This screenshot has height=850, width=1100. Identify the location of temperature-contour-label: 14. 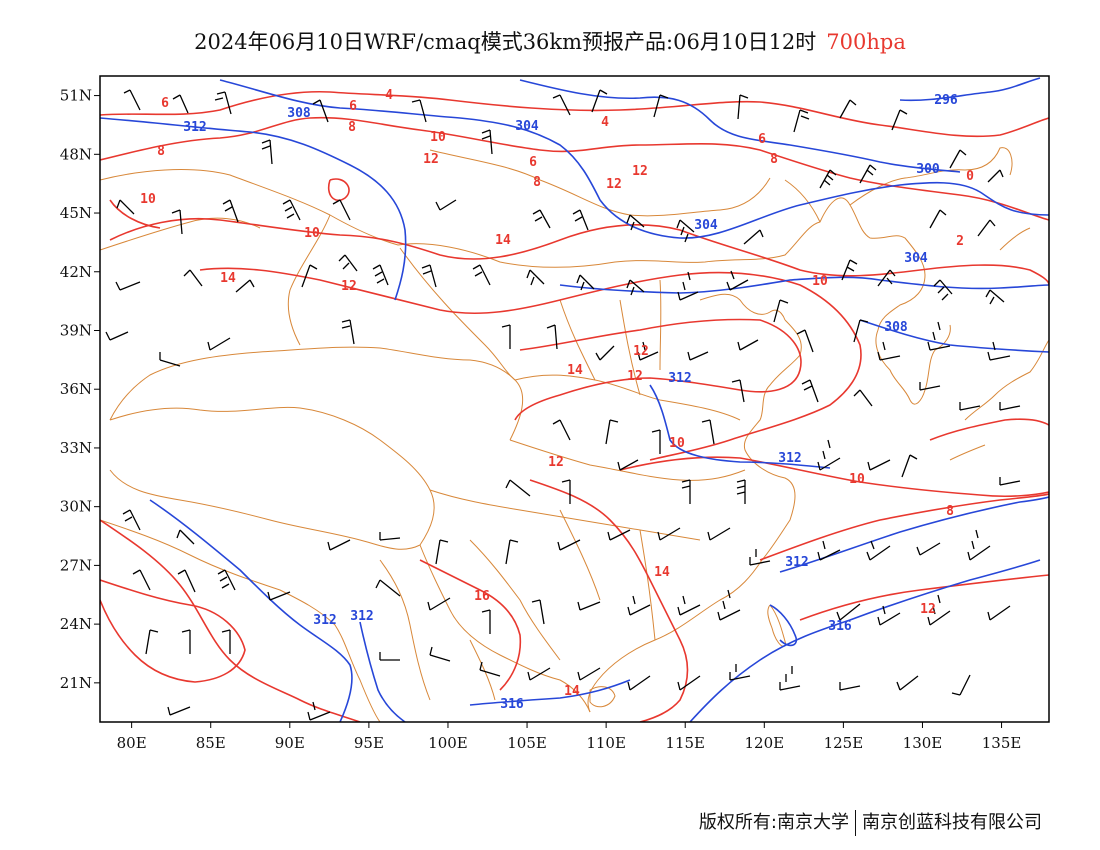
(503, 240).